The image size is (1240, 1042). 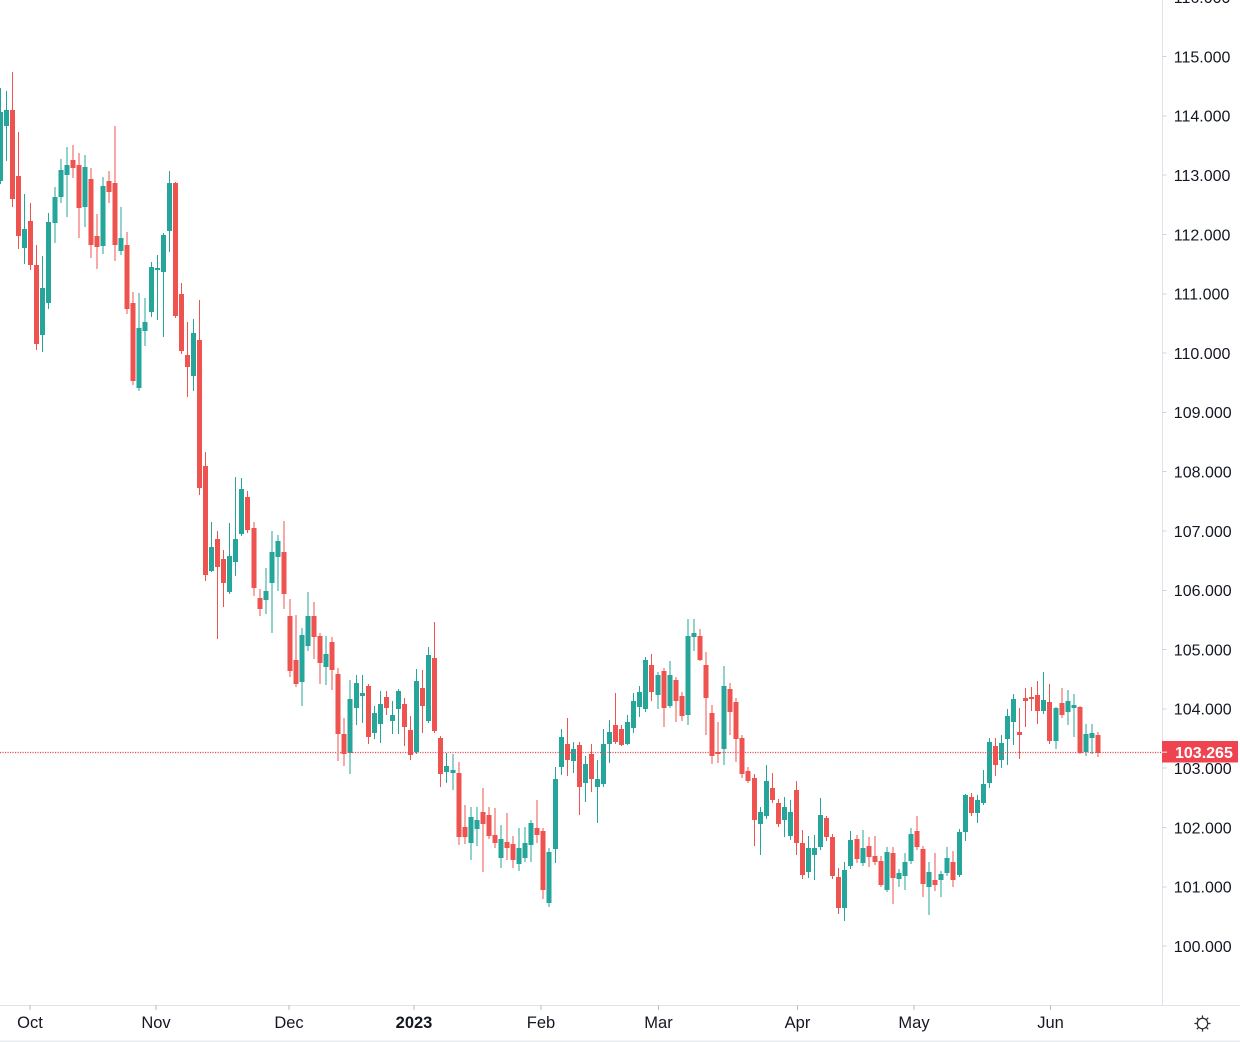 What do you see at coordinates (1202, 176) in the screenshot?
I see `svg-text: 113.000` at bounding box center [1202, 176].